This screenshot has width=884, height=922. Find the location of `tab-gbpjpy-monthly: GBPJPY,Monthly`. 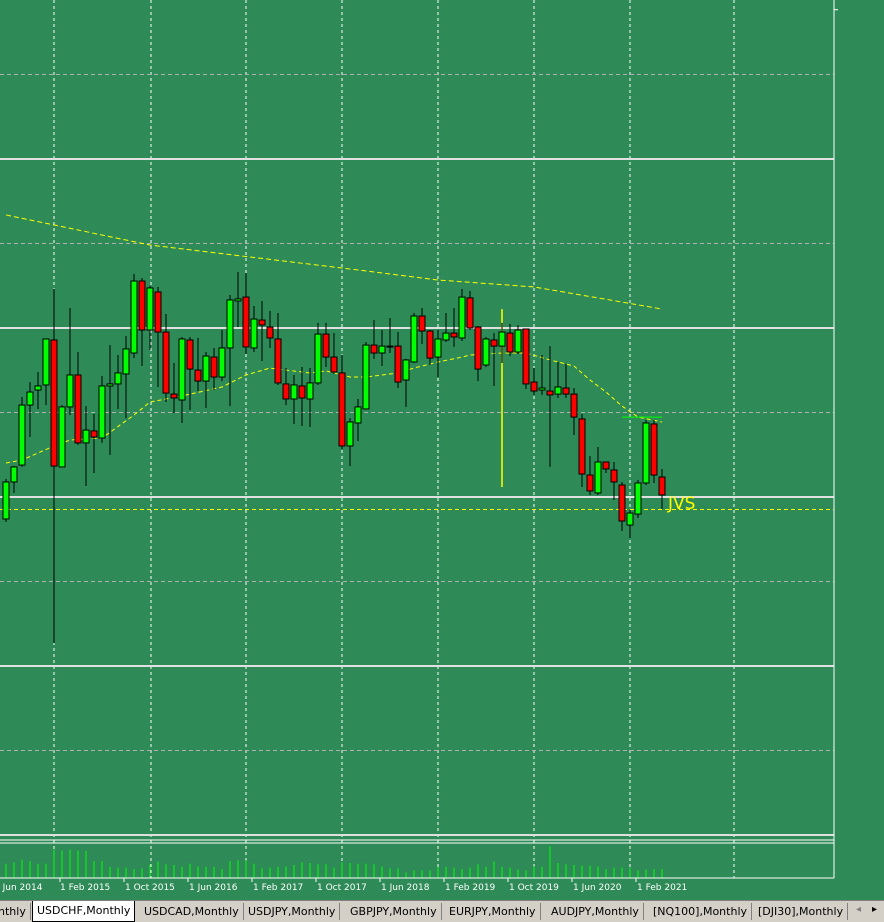

tab-gbpjpy-monthly: GBPJPY,Monthly is located at coordinates (394, 911).